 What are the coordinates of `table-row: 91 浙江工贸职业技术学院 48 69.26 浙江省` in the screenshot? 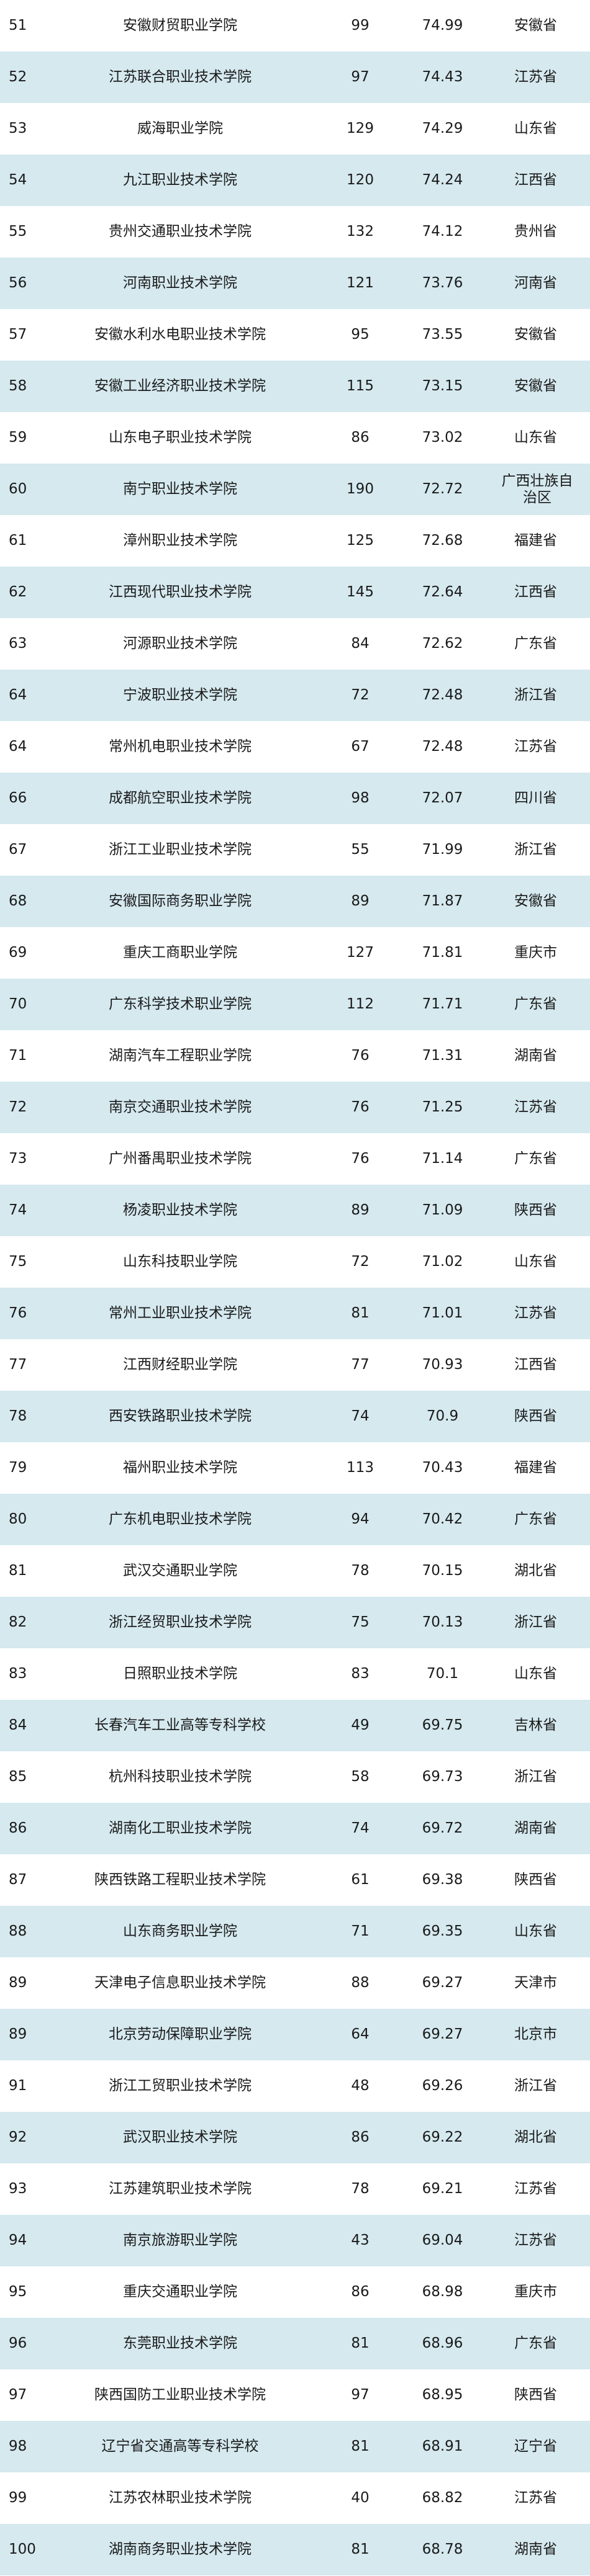 It's located at (295, 2086).